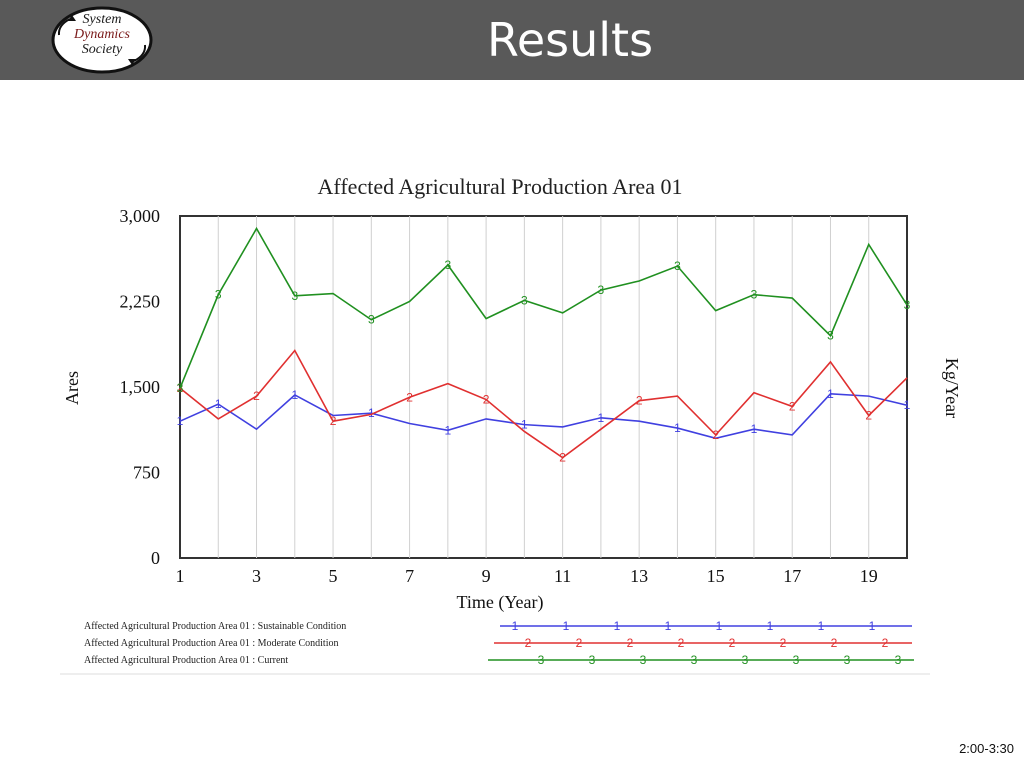  Describe the element at coordinates (140, 302) in the screenshot. I see `y-tick-label: 2,250` at that location.